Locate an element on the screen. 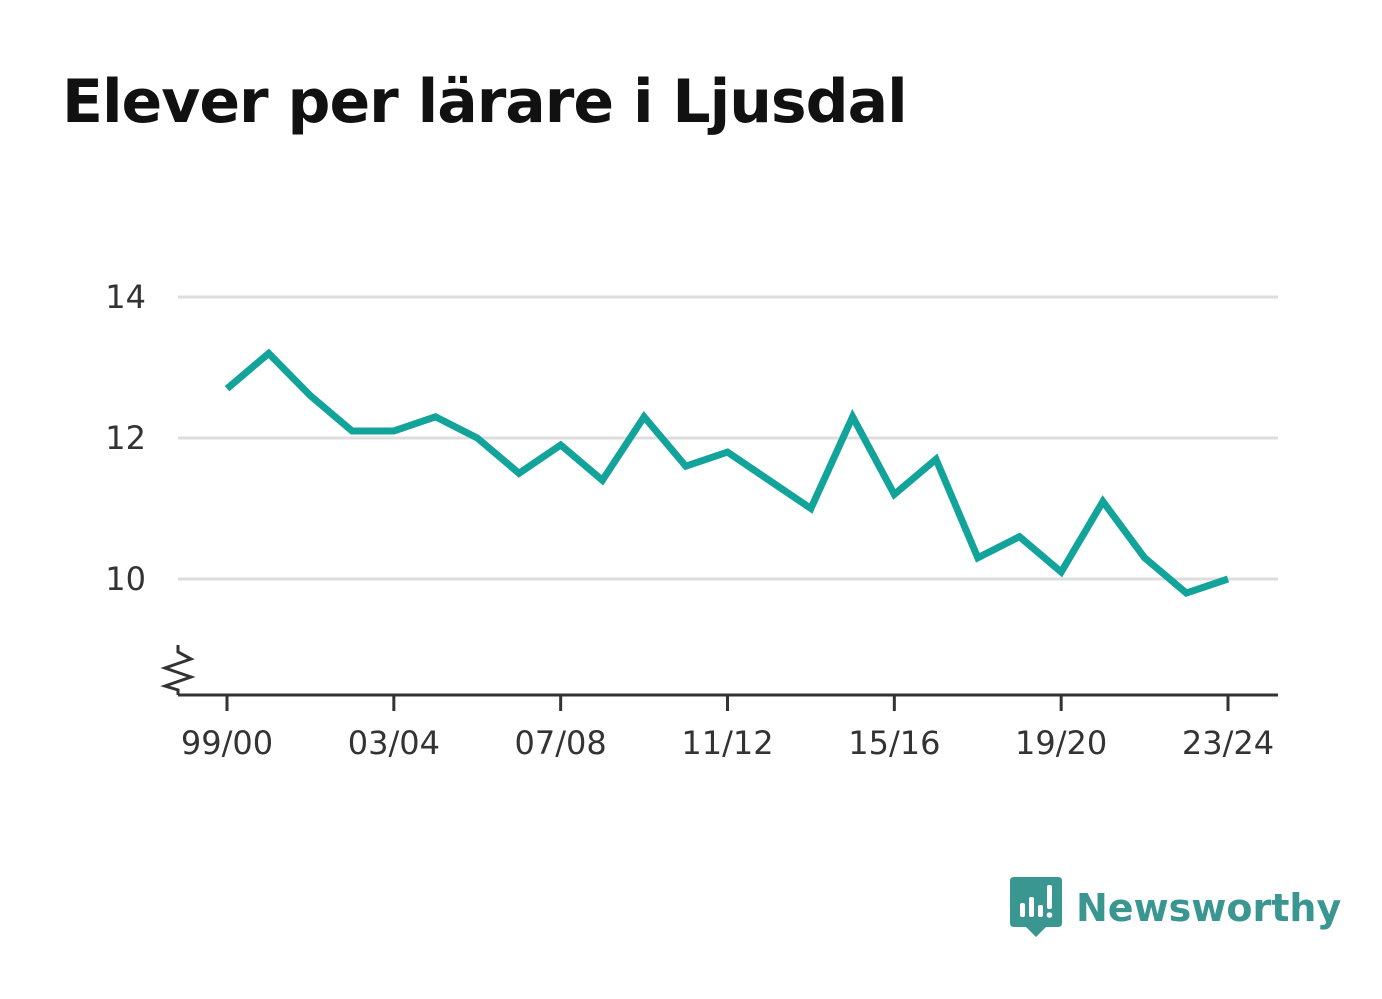 The width and height of the screenshot is (1382, 999). bar-chart-speech-bubble-icon is located at coordinates (1036, 907).